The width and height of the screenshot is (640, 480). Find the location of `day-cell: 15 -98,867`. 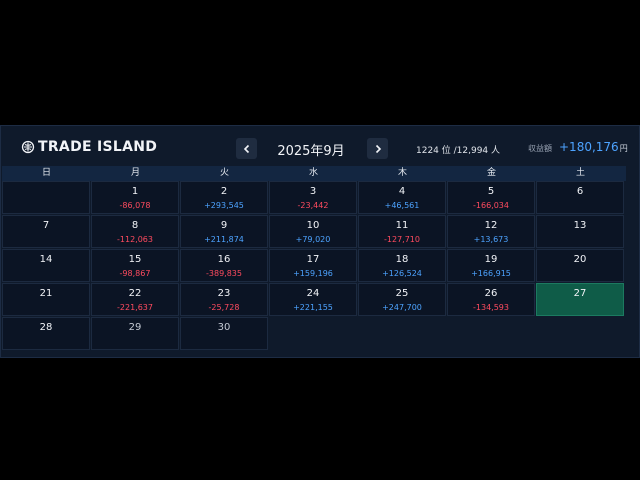

day-cell: 15 -98,867 is located at coordinates (135, 265).